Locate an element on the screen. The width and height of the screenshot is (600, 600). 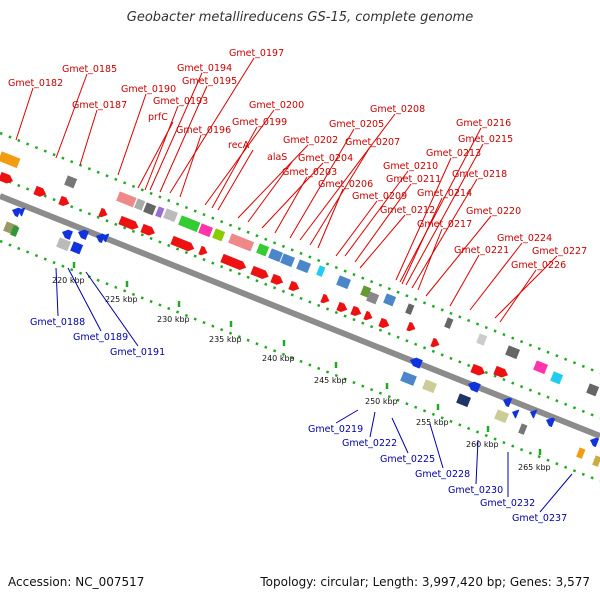
gene-label-reverse: Gmet_0228 is located at coordinates (442, 474).